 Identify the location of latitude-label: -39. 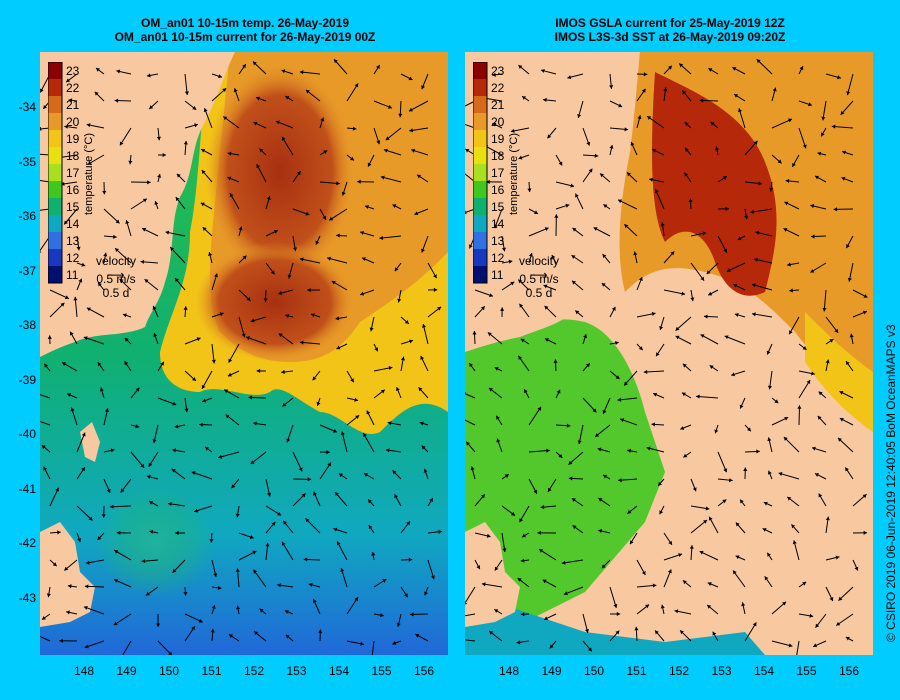
(27, 379).